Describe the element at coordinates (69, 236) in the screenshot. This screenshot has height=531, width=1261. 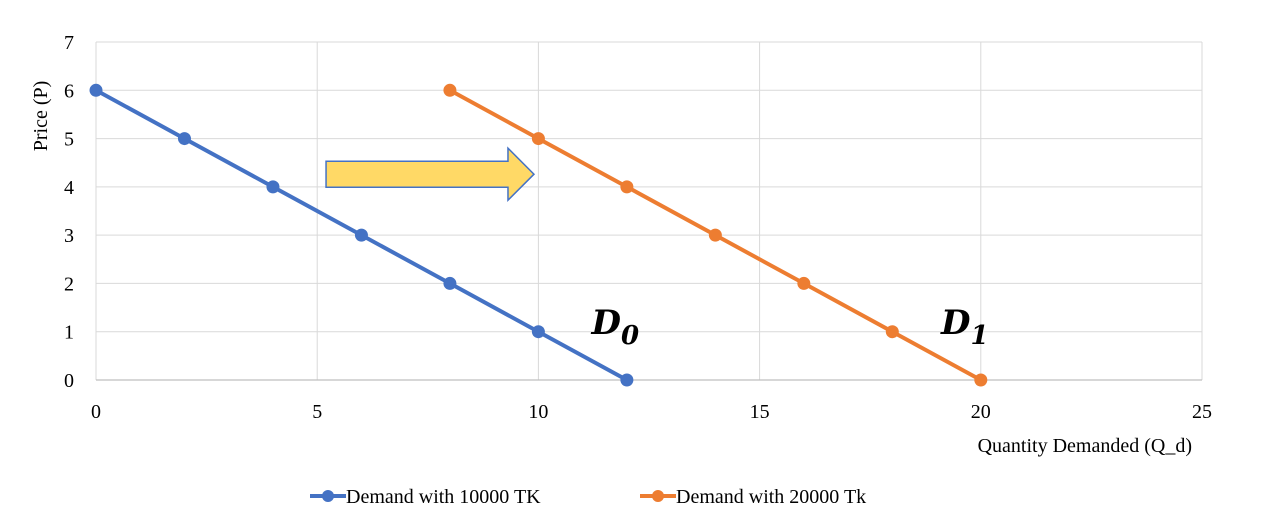
I see `y-tick-label: 3` at that location.